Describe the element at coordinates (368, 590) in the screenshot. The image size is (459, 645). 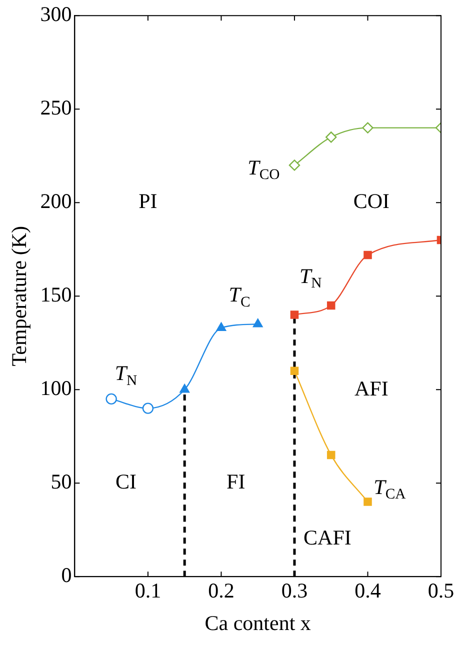
I see `x-tick-label: 0.4` at that location.